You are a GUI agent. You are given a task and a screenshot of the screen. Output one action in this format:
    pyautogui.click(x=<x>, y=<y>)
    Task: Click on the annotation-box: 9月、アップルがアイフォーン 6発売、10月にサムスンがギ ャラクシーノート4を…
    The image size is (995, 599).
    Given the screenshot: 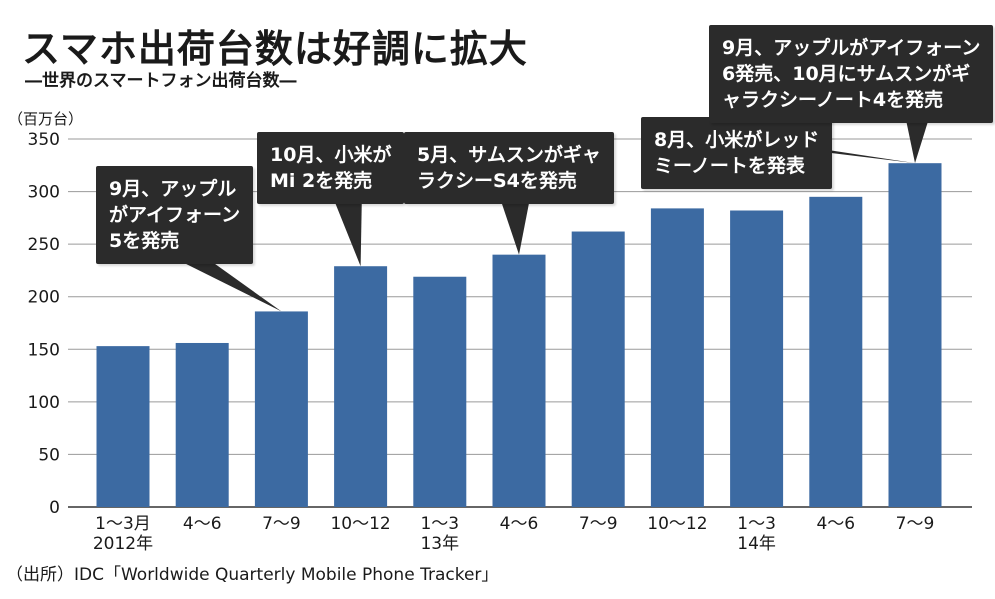 What is the action you would take?
    pyautogui.click(x=851, y=74)
    